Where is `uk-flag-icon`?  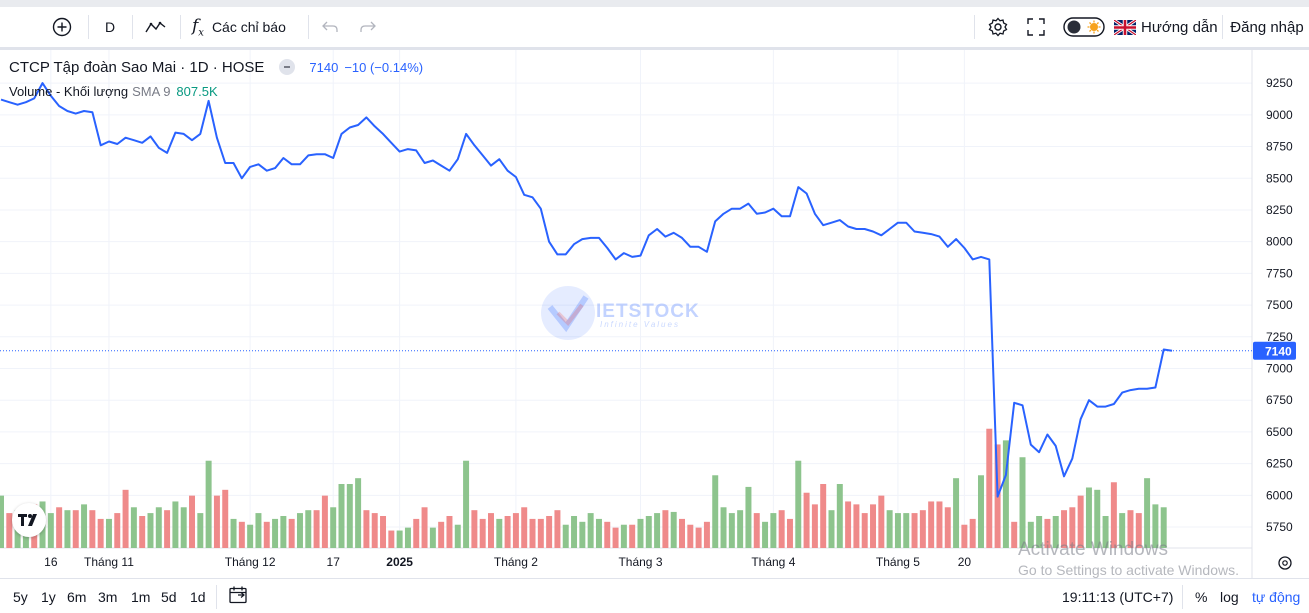
uk-flag-icon is located at coordinates (1125, 27).